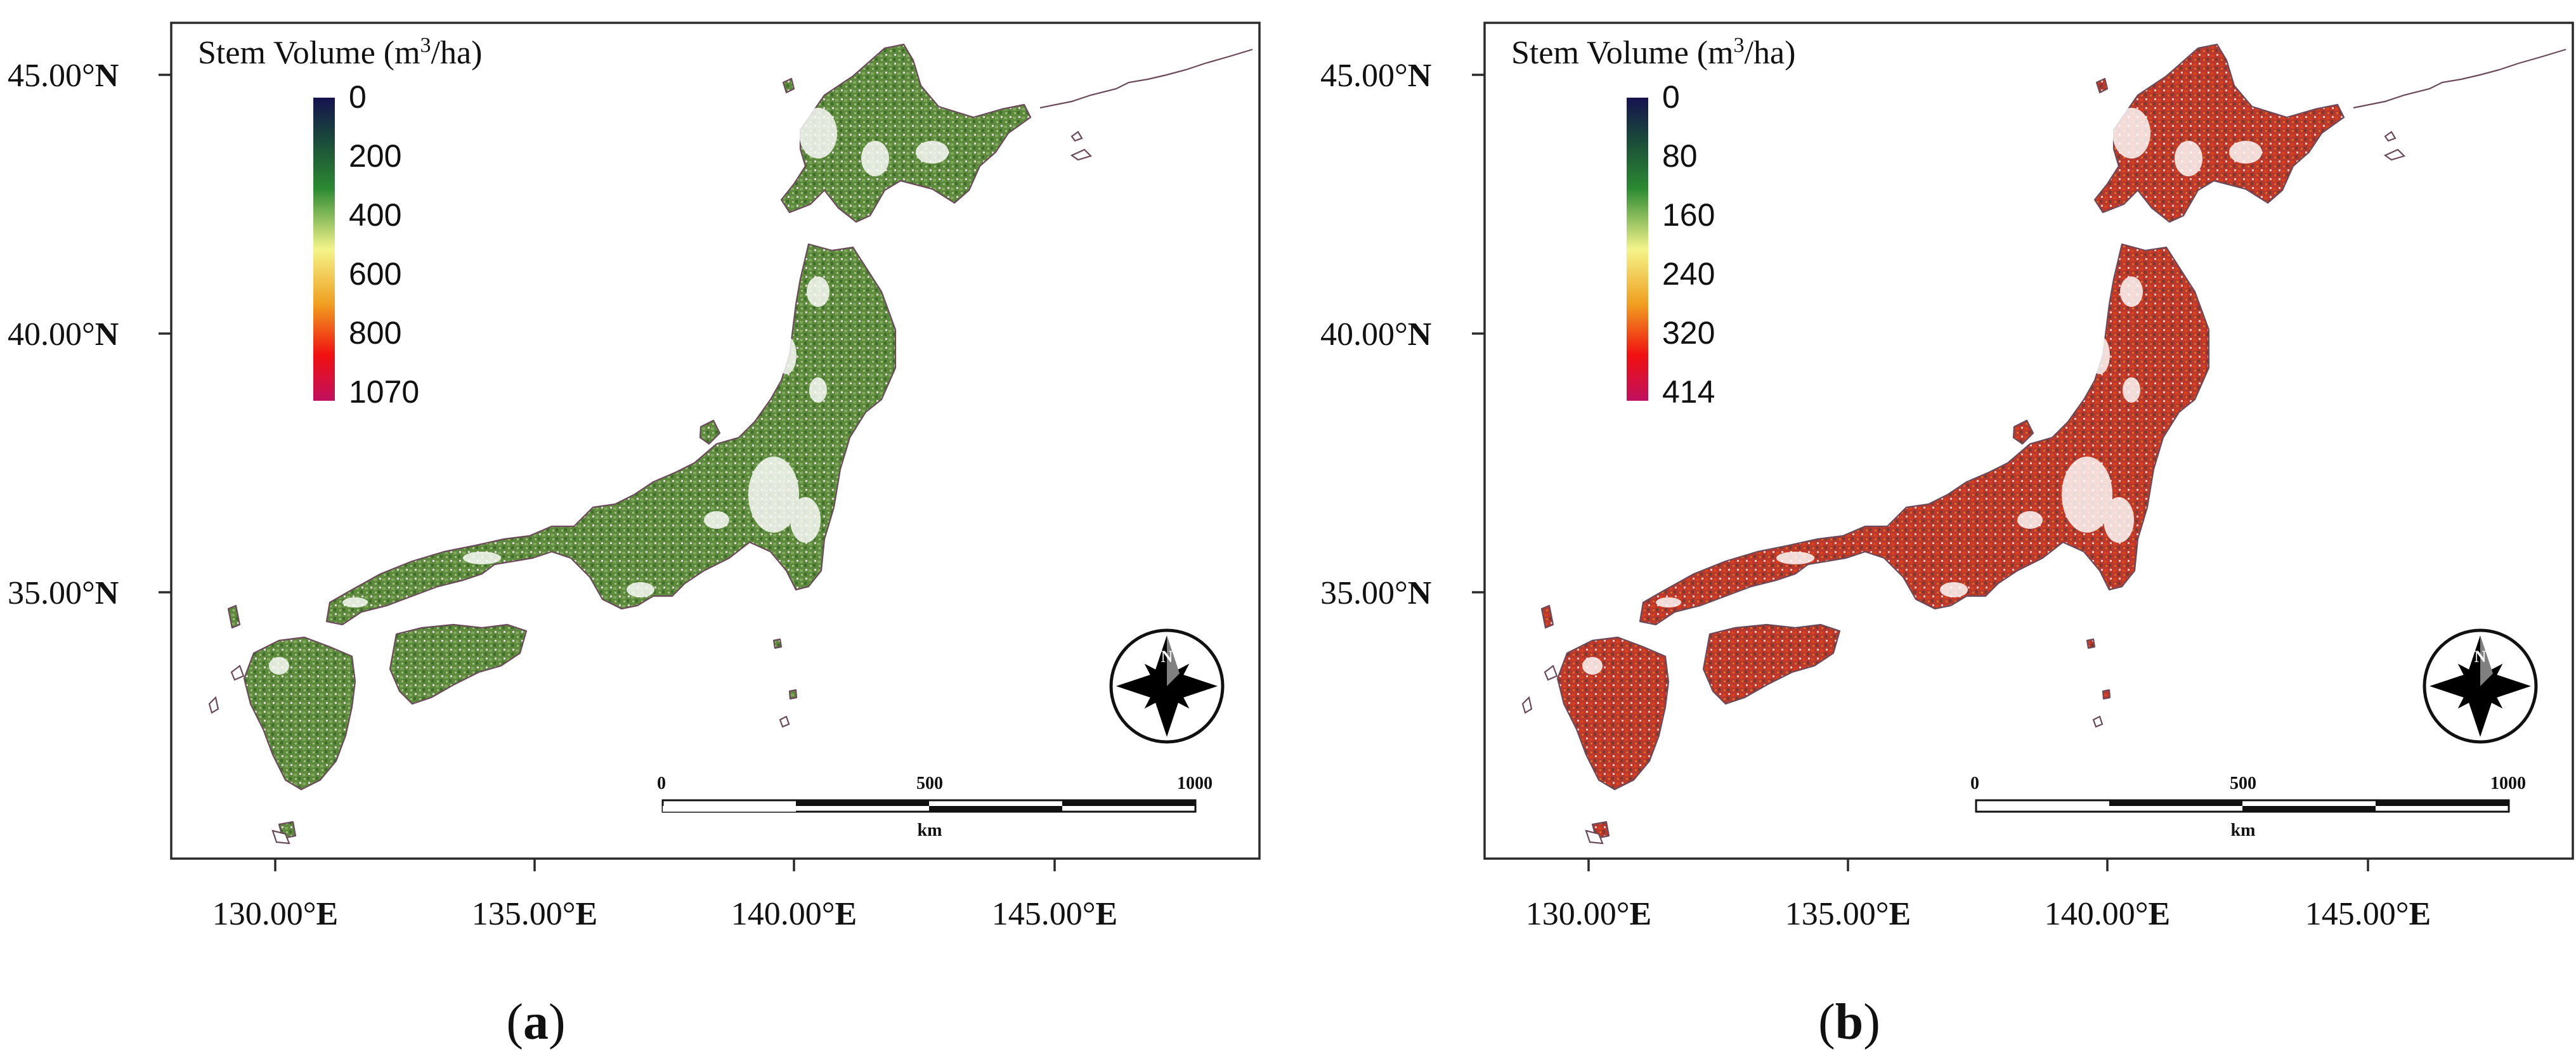 Image resolution: width=2576 pixels, height=1059 pixels. Describe the element at coordinates (275, 914) in the screenshot. I see `lon-label-130-a: 130.00°E` at that location.